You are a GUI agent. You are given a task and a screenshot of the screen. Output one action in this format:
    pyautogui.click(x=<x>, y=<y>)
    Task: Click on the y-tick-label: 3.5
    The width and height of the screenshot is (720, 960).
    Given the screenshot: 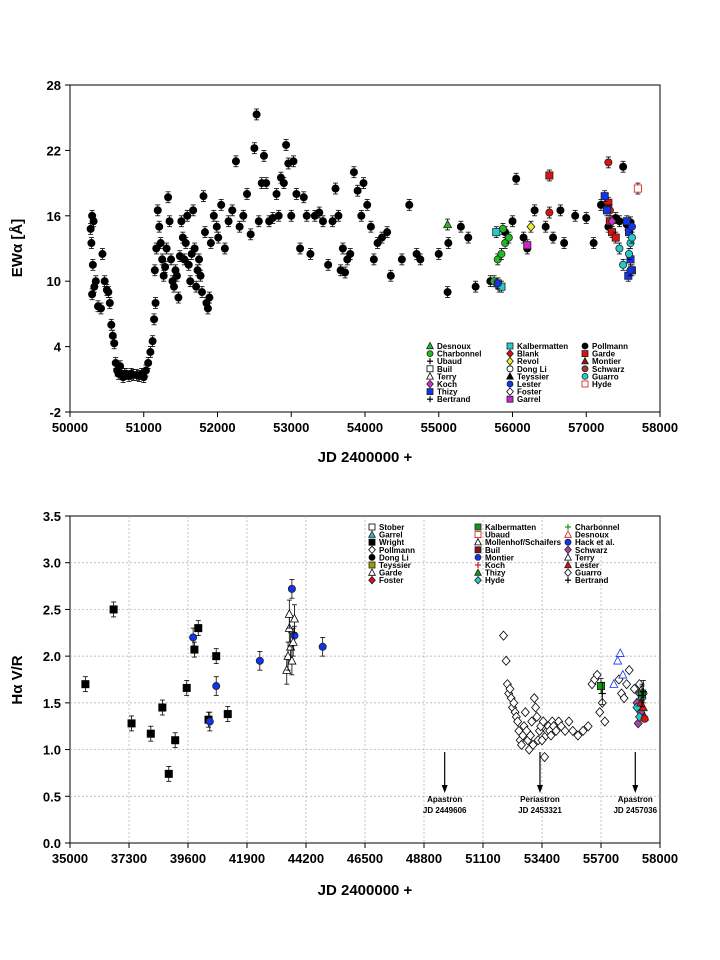 What is the action you would take?
    pyautogui.click(x=52, y=516)
    